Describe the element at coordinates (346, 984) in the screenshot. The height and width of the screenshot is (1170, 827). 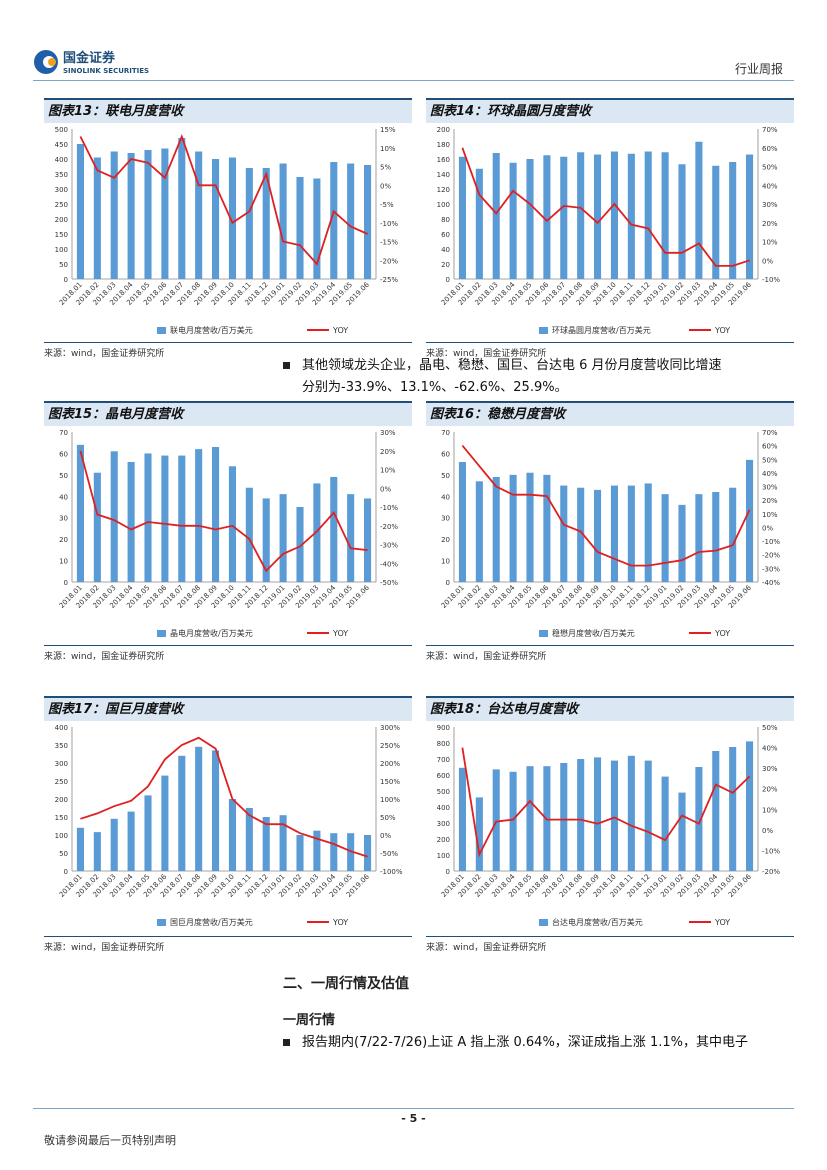
I see `section-heading: 二、一周行情及估值` at that location.